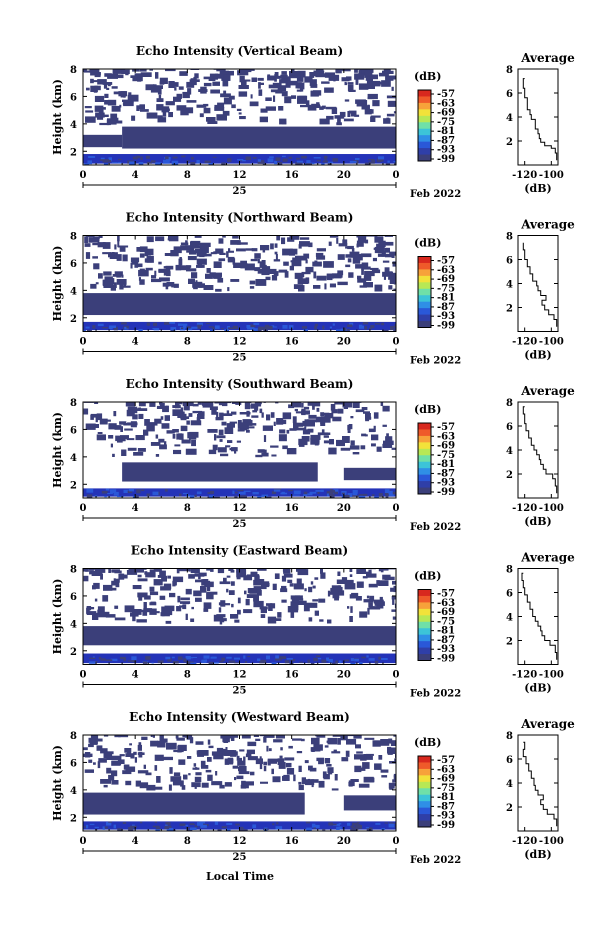 The height and width of the screenshot is (929, 610). I want to click on day-label: 25, so click(240, 691).